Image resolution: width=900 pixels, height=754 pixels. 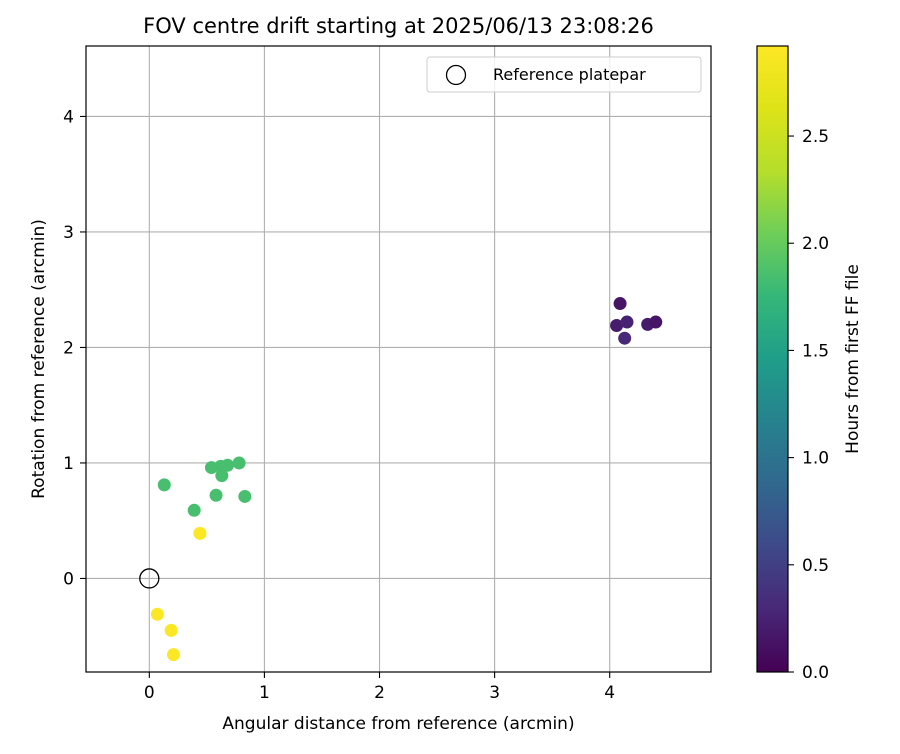 I want to click on legend: Reference platepar, so click(x=564, y=74).